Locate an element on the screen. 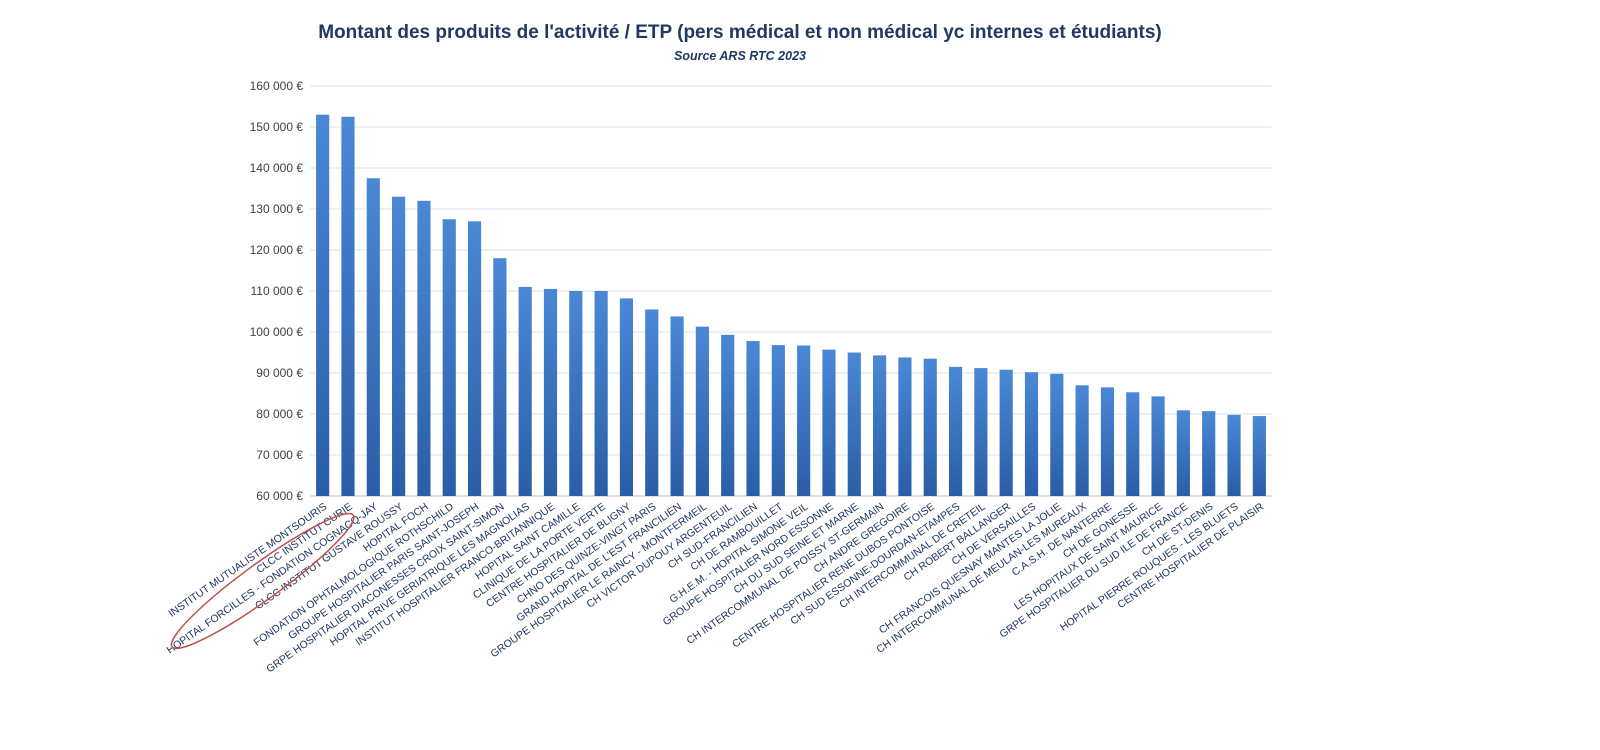  y-tick-label: 120 000 € is located at coordinates (277, 250).